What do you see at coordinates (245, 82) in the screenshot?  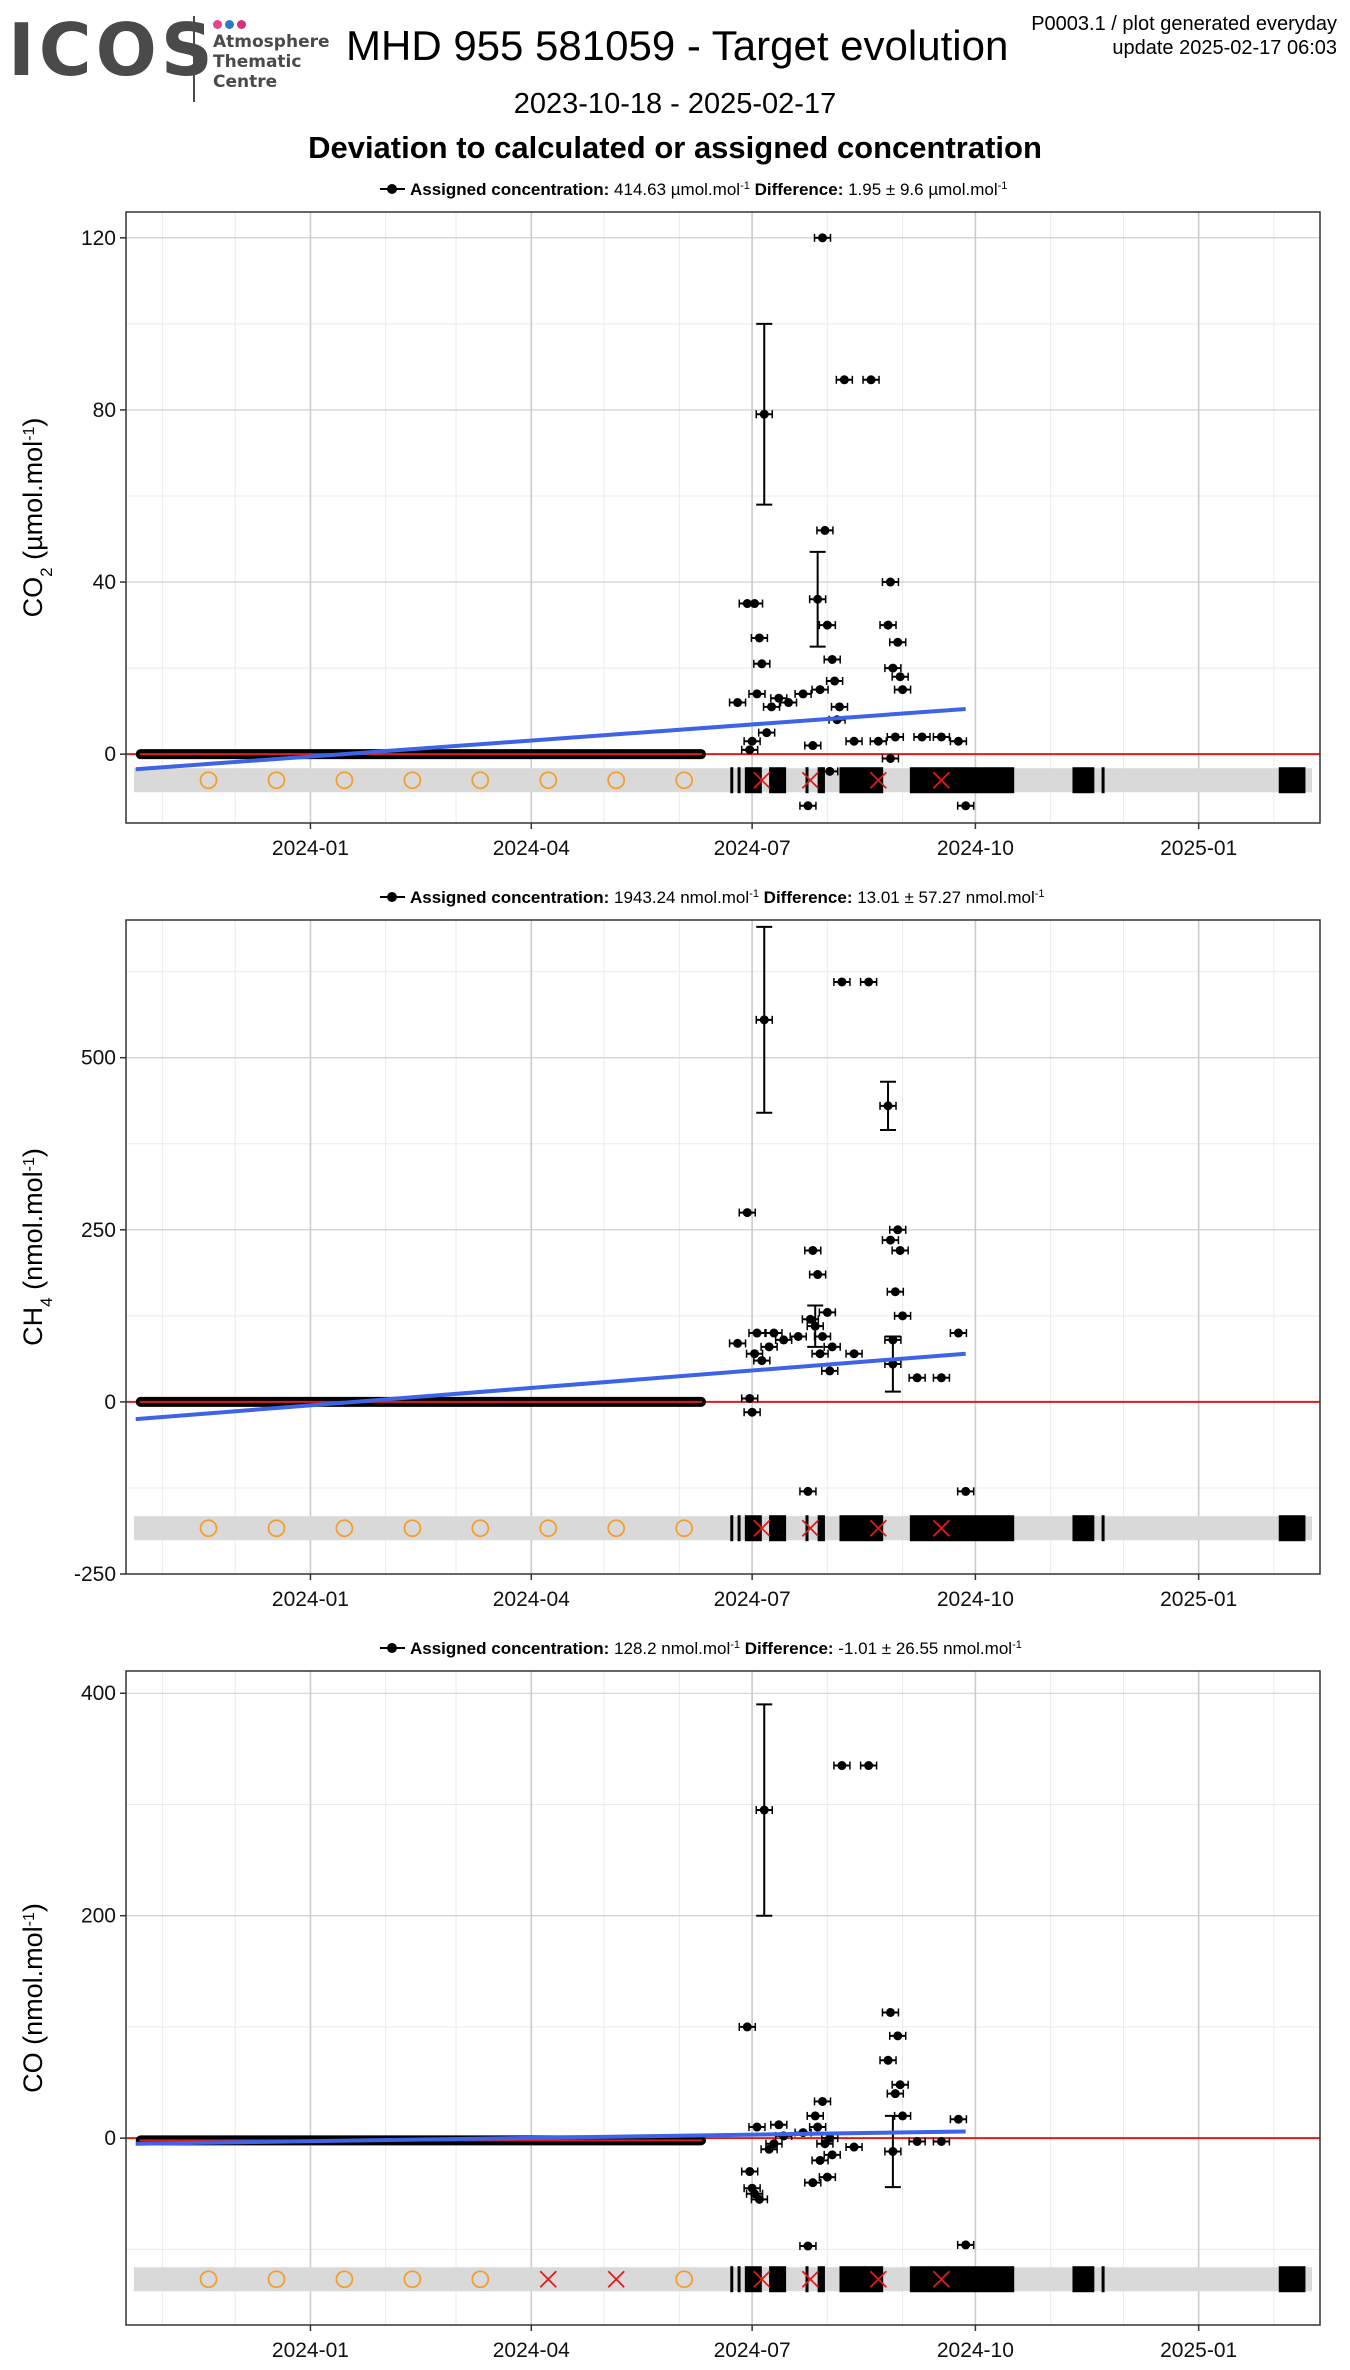 I see `logo-subtitle-line: Centre` at bounding box center [245, 82].